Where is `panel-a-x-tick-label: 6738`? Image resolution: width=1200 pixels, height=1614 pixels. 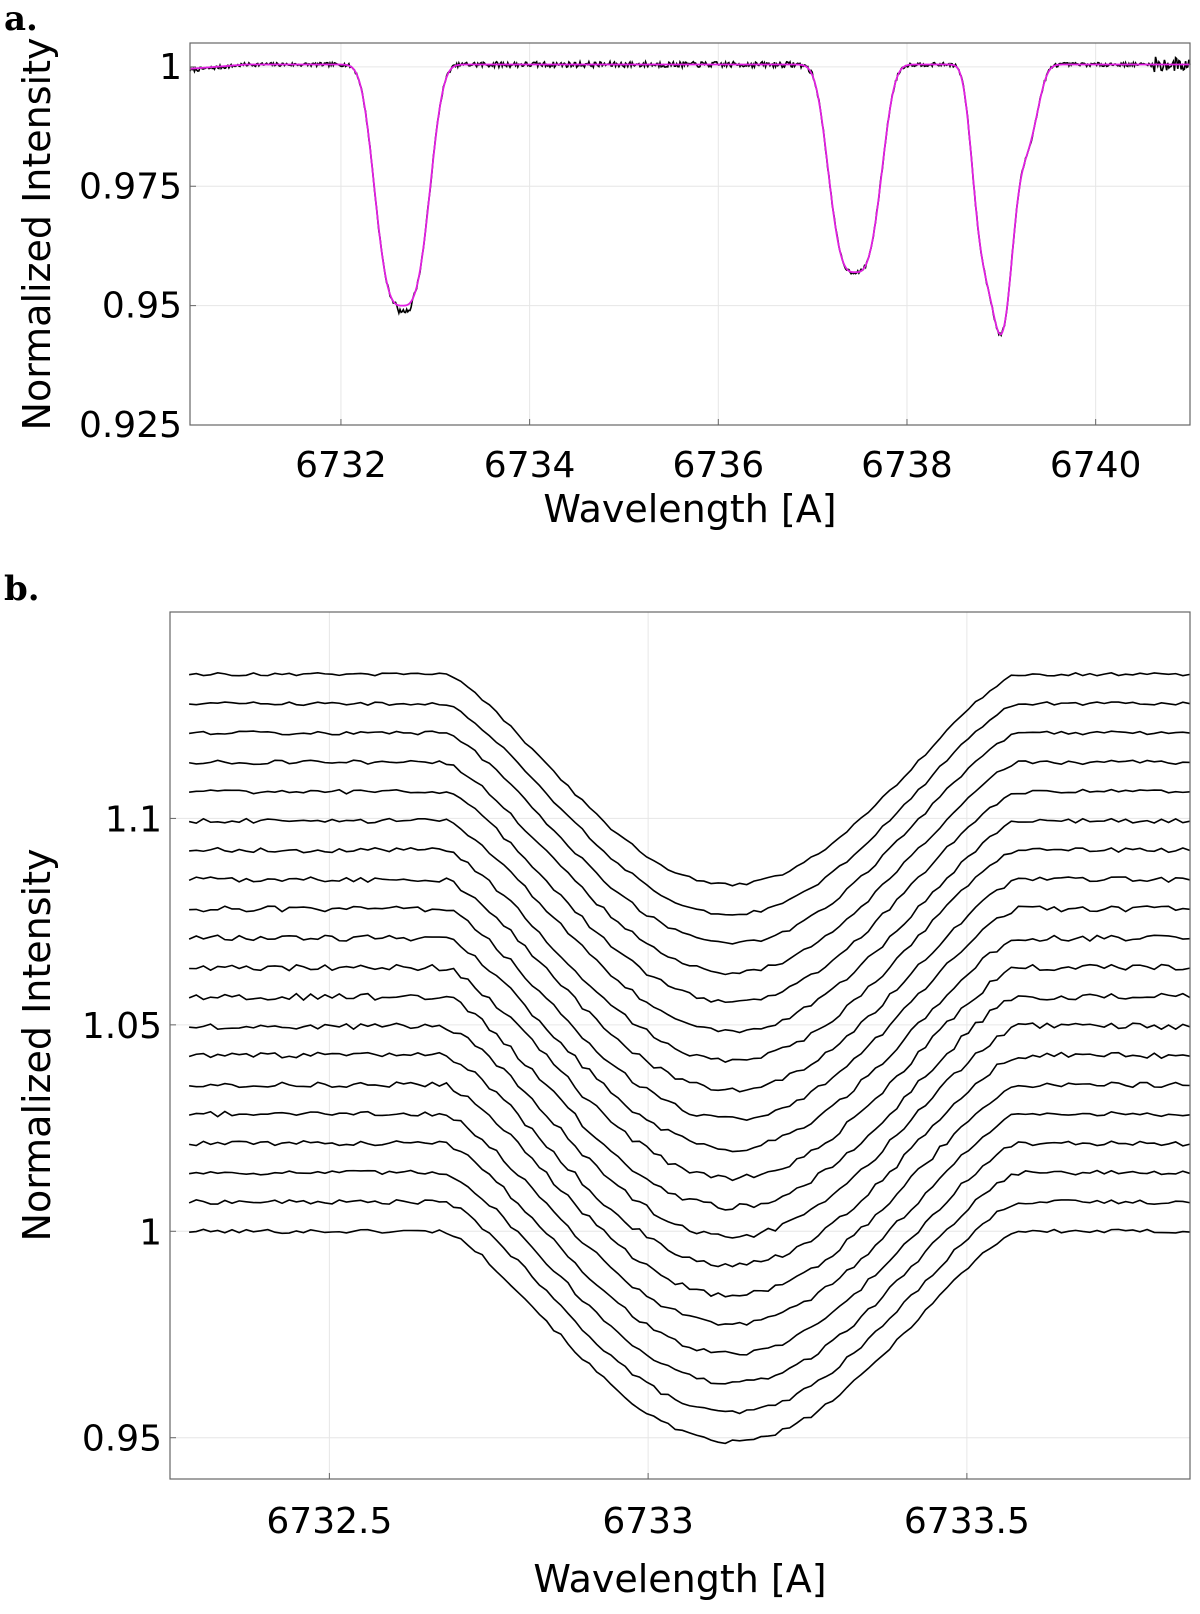 panel-a-x-tick-label: 6738 is located at coordinates (907, 465).